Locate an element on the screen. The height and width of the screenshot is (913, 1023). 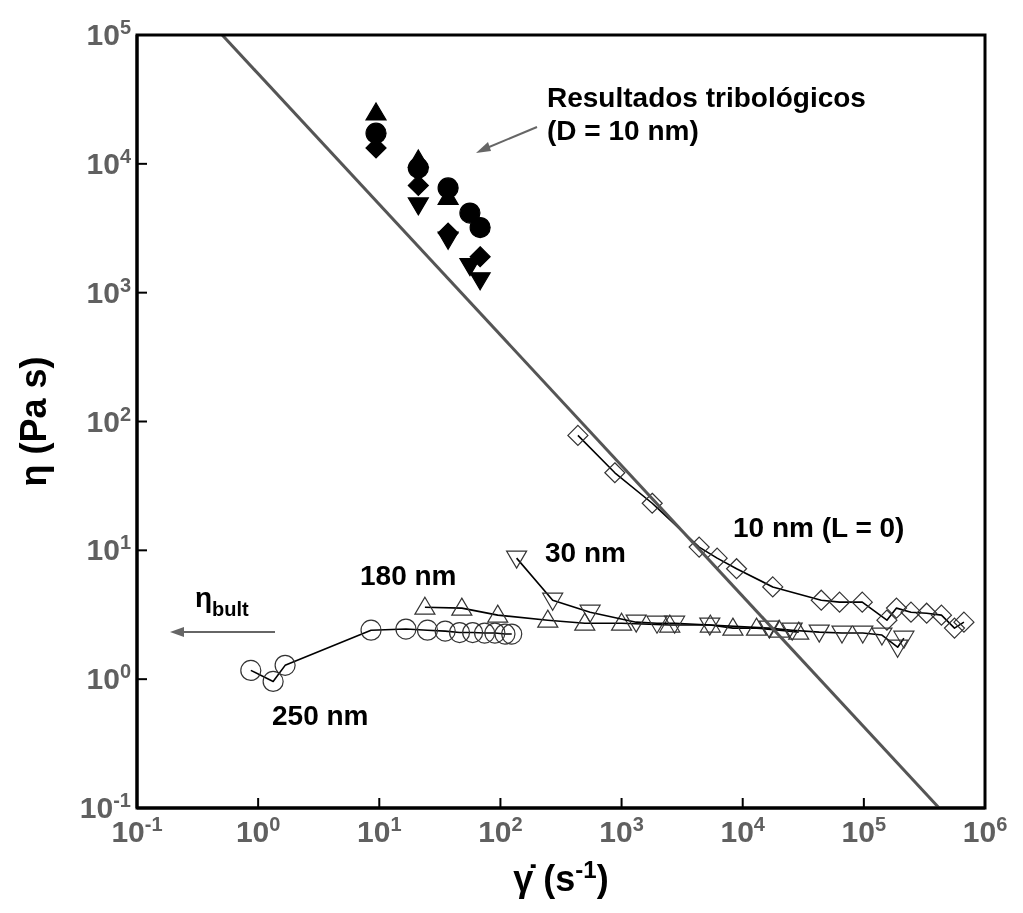
y-tick-label: 10$^{4}$ is located at coordinates (109, 162).